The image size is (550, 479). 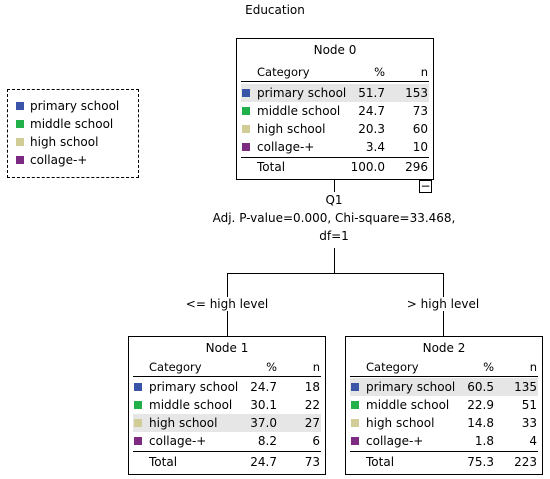 I want to click on split-variable: Q1, so click(x=334, y=200).